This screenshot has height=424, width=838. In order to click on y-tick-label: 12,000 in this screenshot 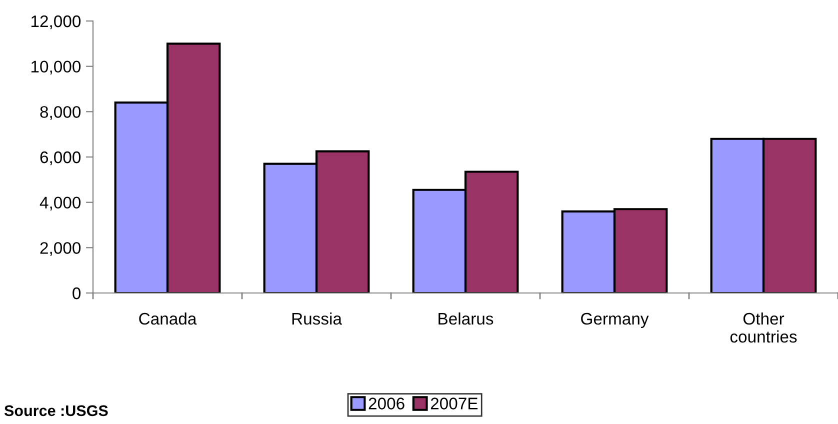, I will do `click(56, 22)`.